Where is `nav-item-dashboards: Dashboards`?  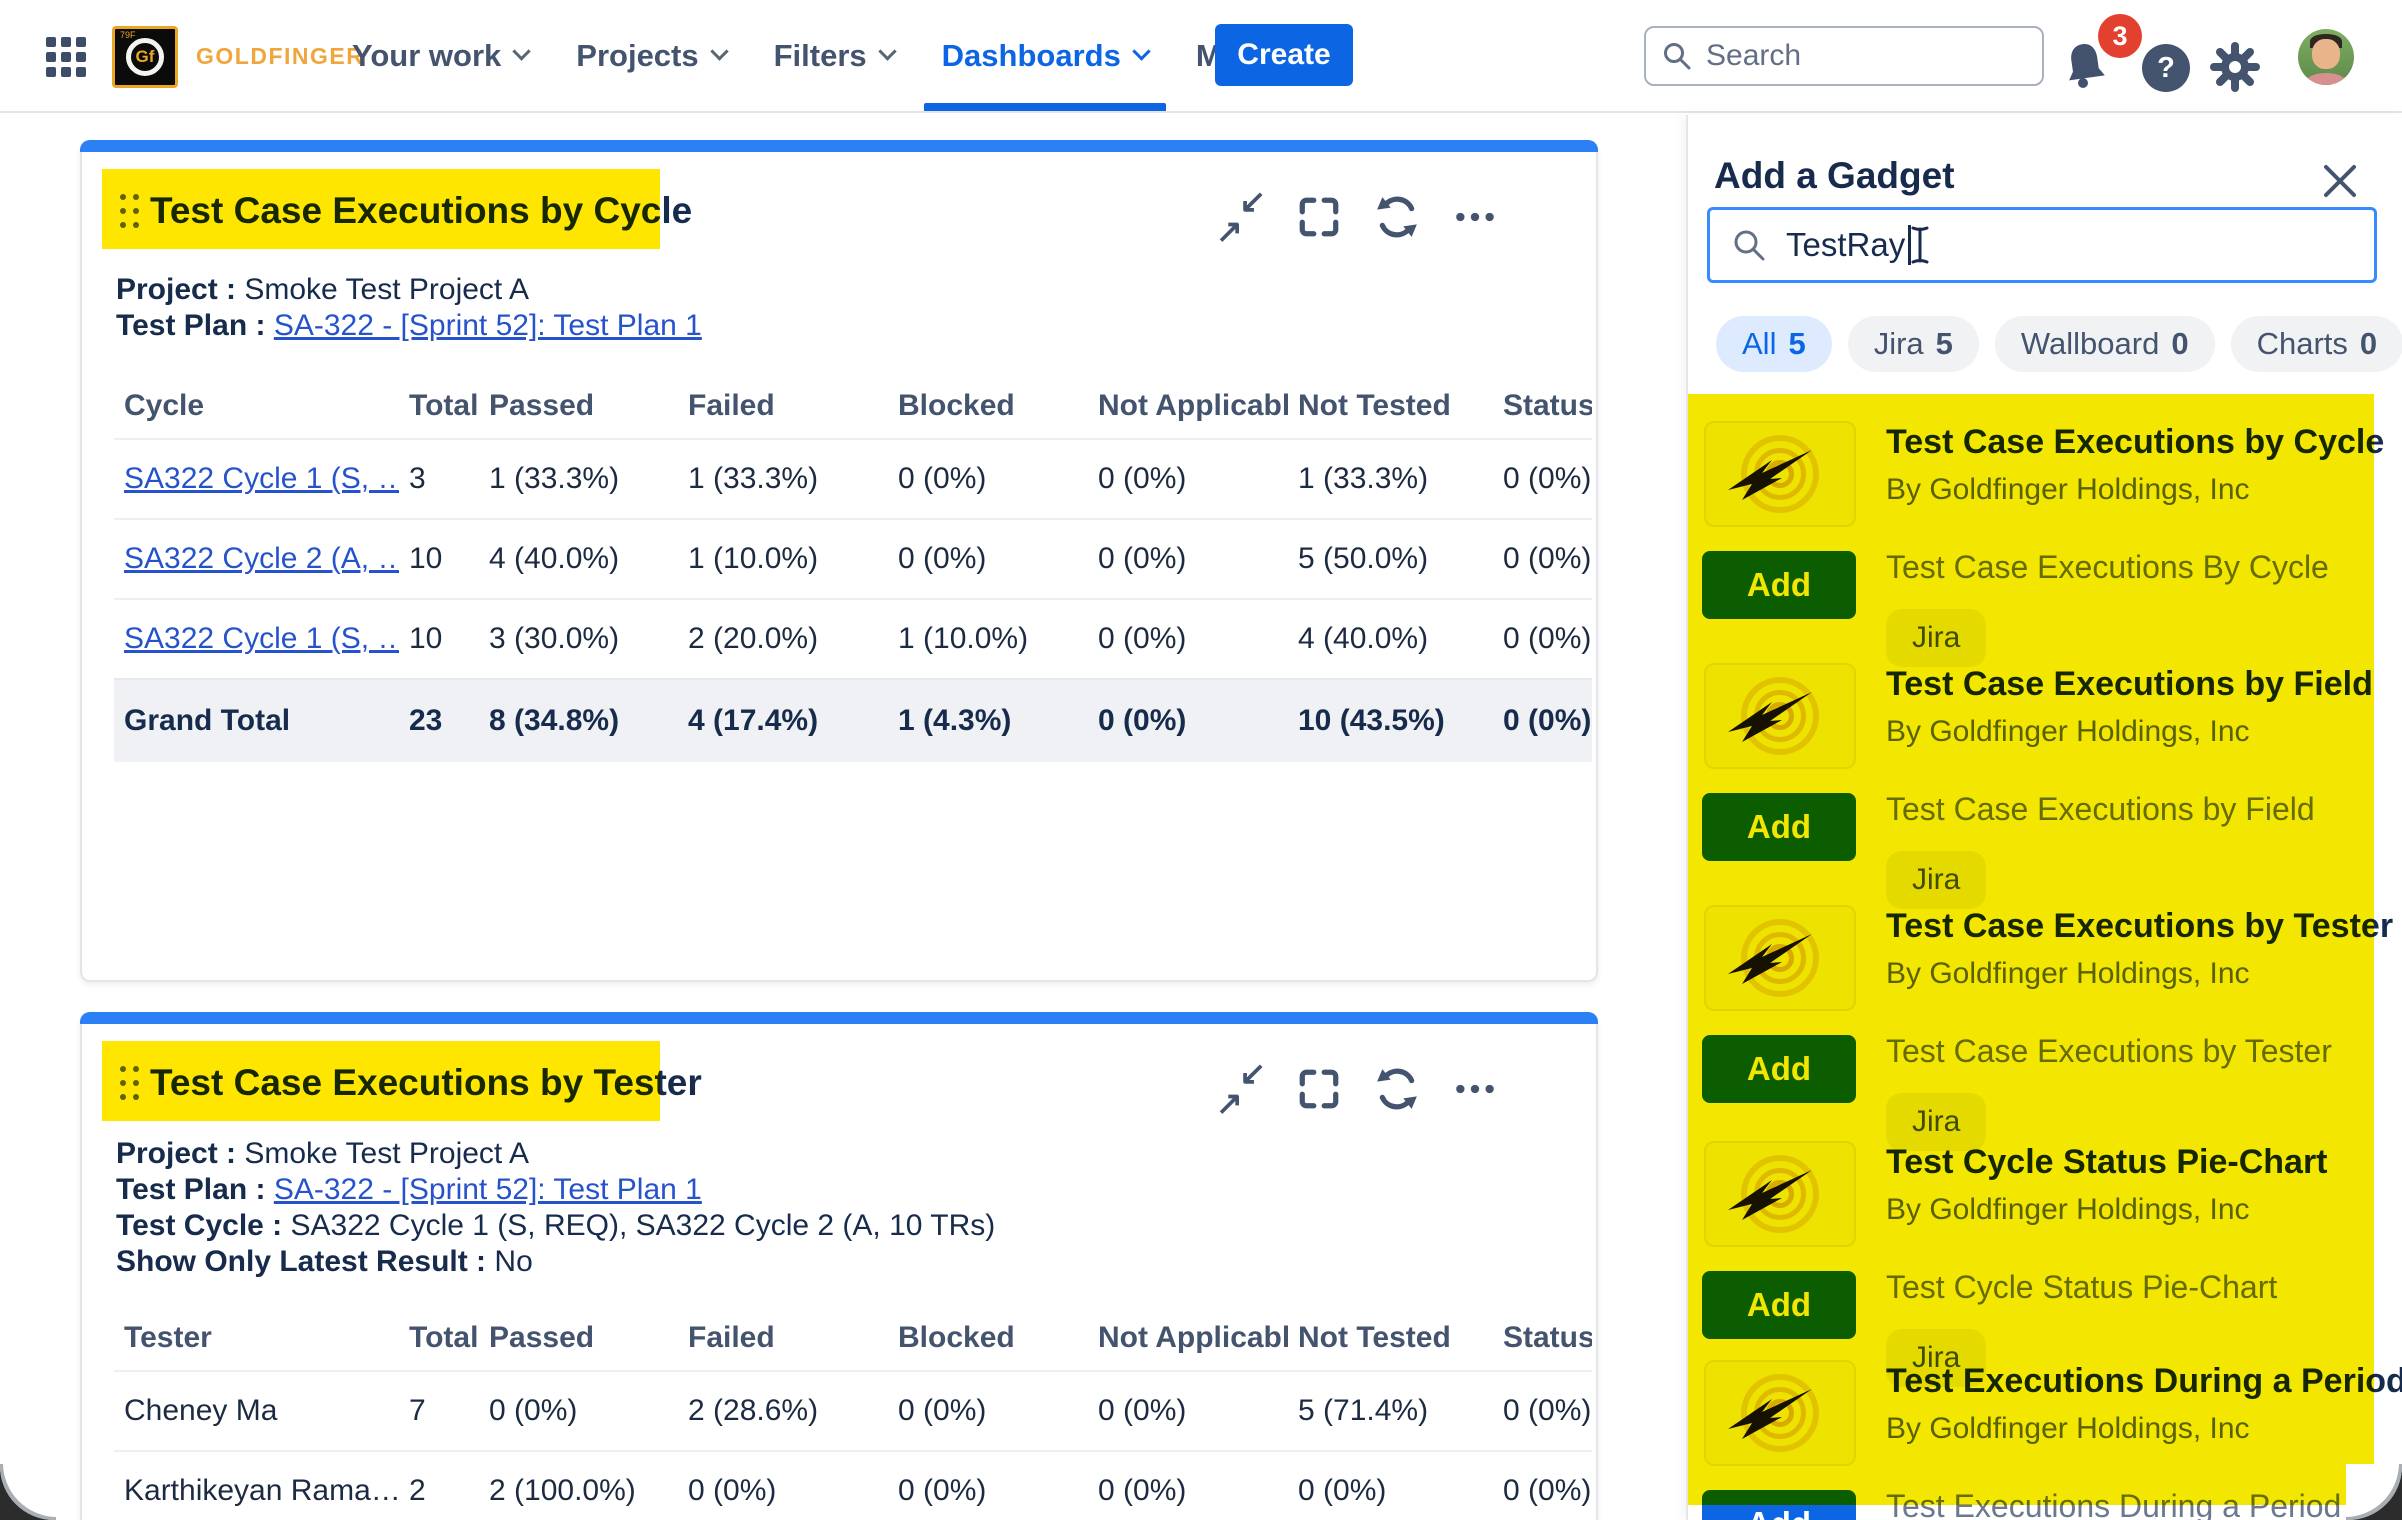 nav-item-dashboards: Dashboards is located at coordinates (1045, 55).